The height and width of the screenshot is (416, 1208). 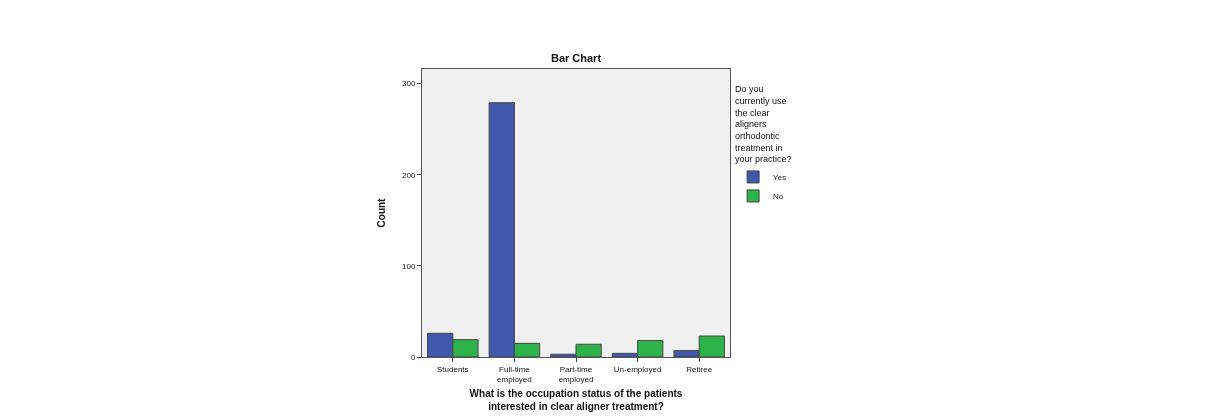 I want to click on x-axis-title: What is the occupation status of the patients interested in clear aligner treatment?, so click(x=576, y=399).